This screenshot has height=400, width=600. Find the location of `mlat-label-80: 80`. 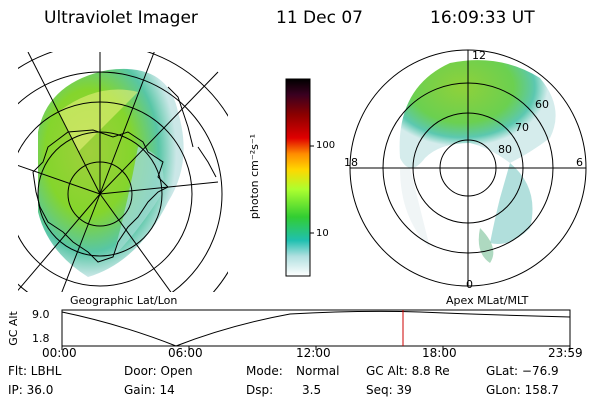

mlat-label-80: 80 is located at coordinates (505, 149).